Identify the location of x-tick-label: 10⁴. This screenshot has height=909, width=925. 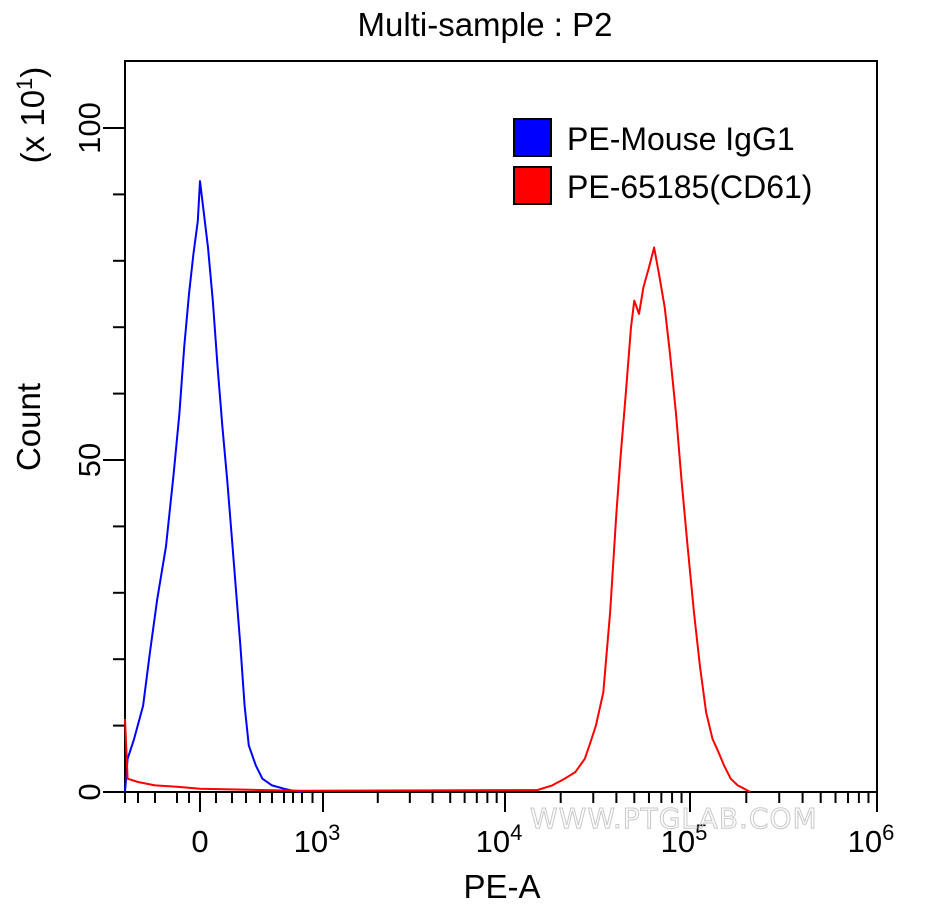
(499, 839).